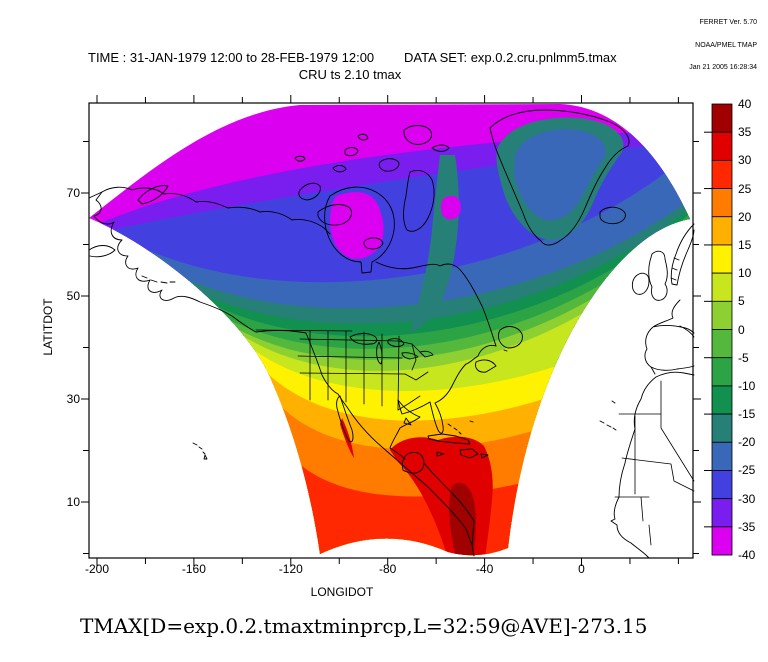 The width and height of the screenshot is (768, 662). I want to click on x-tick-label: -200, so click(97, 569).